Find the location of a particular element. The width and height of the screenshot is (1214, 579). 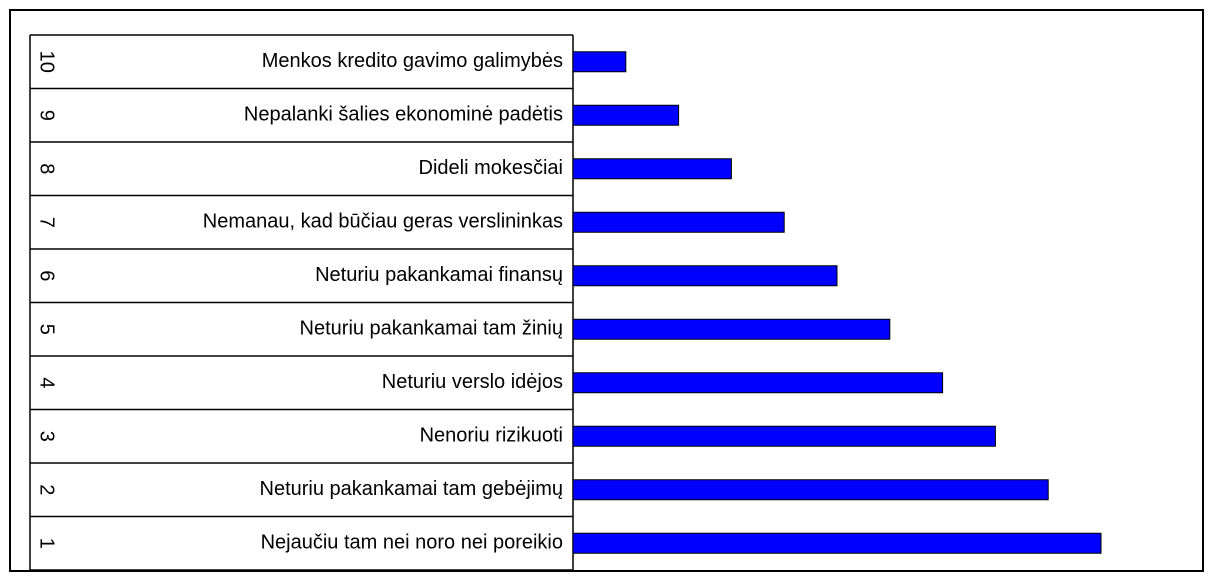

category-label: Neturiu pakankamai tam gebėjimų is located at coordinates (412, 489).